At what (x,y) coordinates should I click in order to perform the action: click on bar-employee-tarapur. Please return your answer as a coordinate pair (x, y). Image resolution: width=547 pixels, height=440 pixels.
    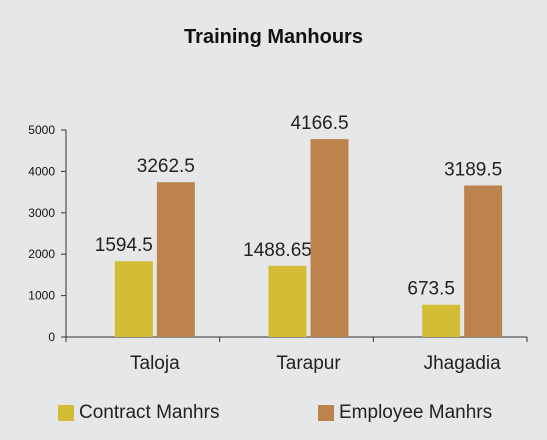
    Looking at the image, I should click on (329, 238).